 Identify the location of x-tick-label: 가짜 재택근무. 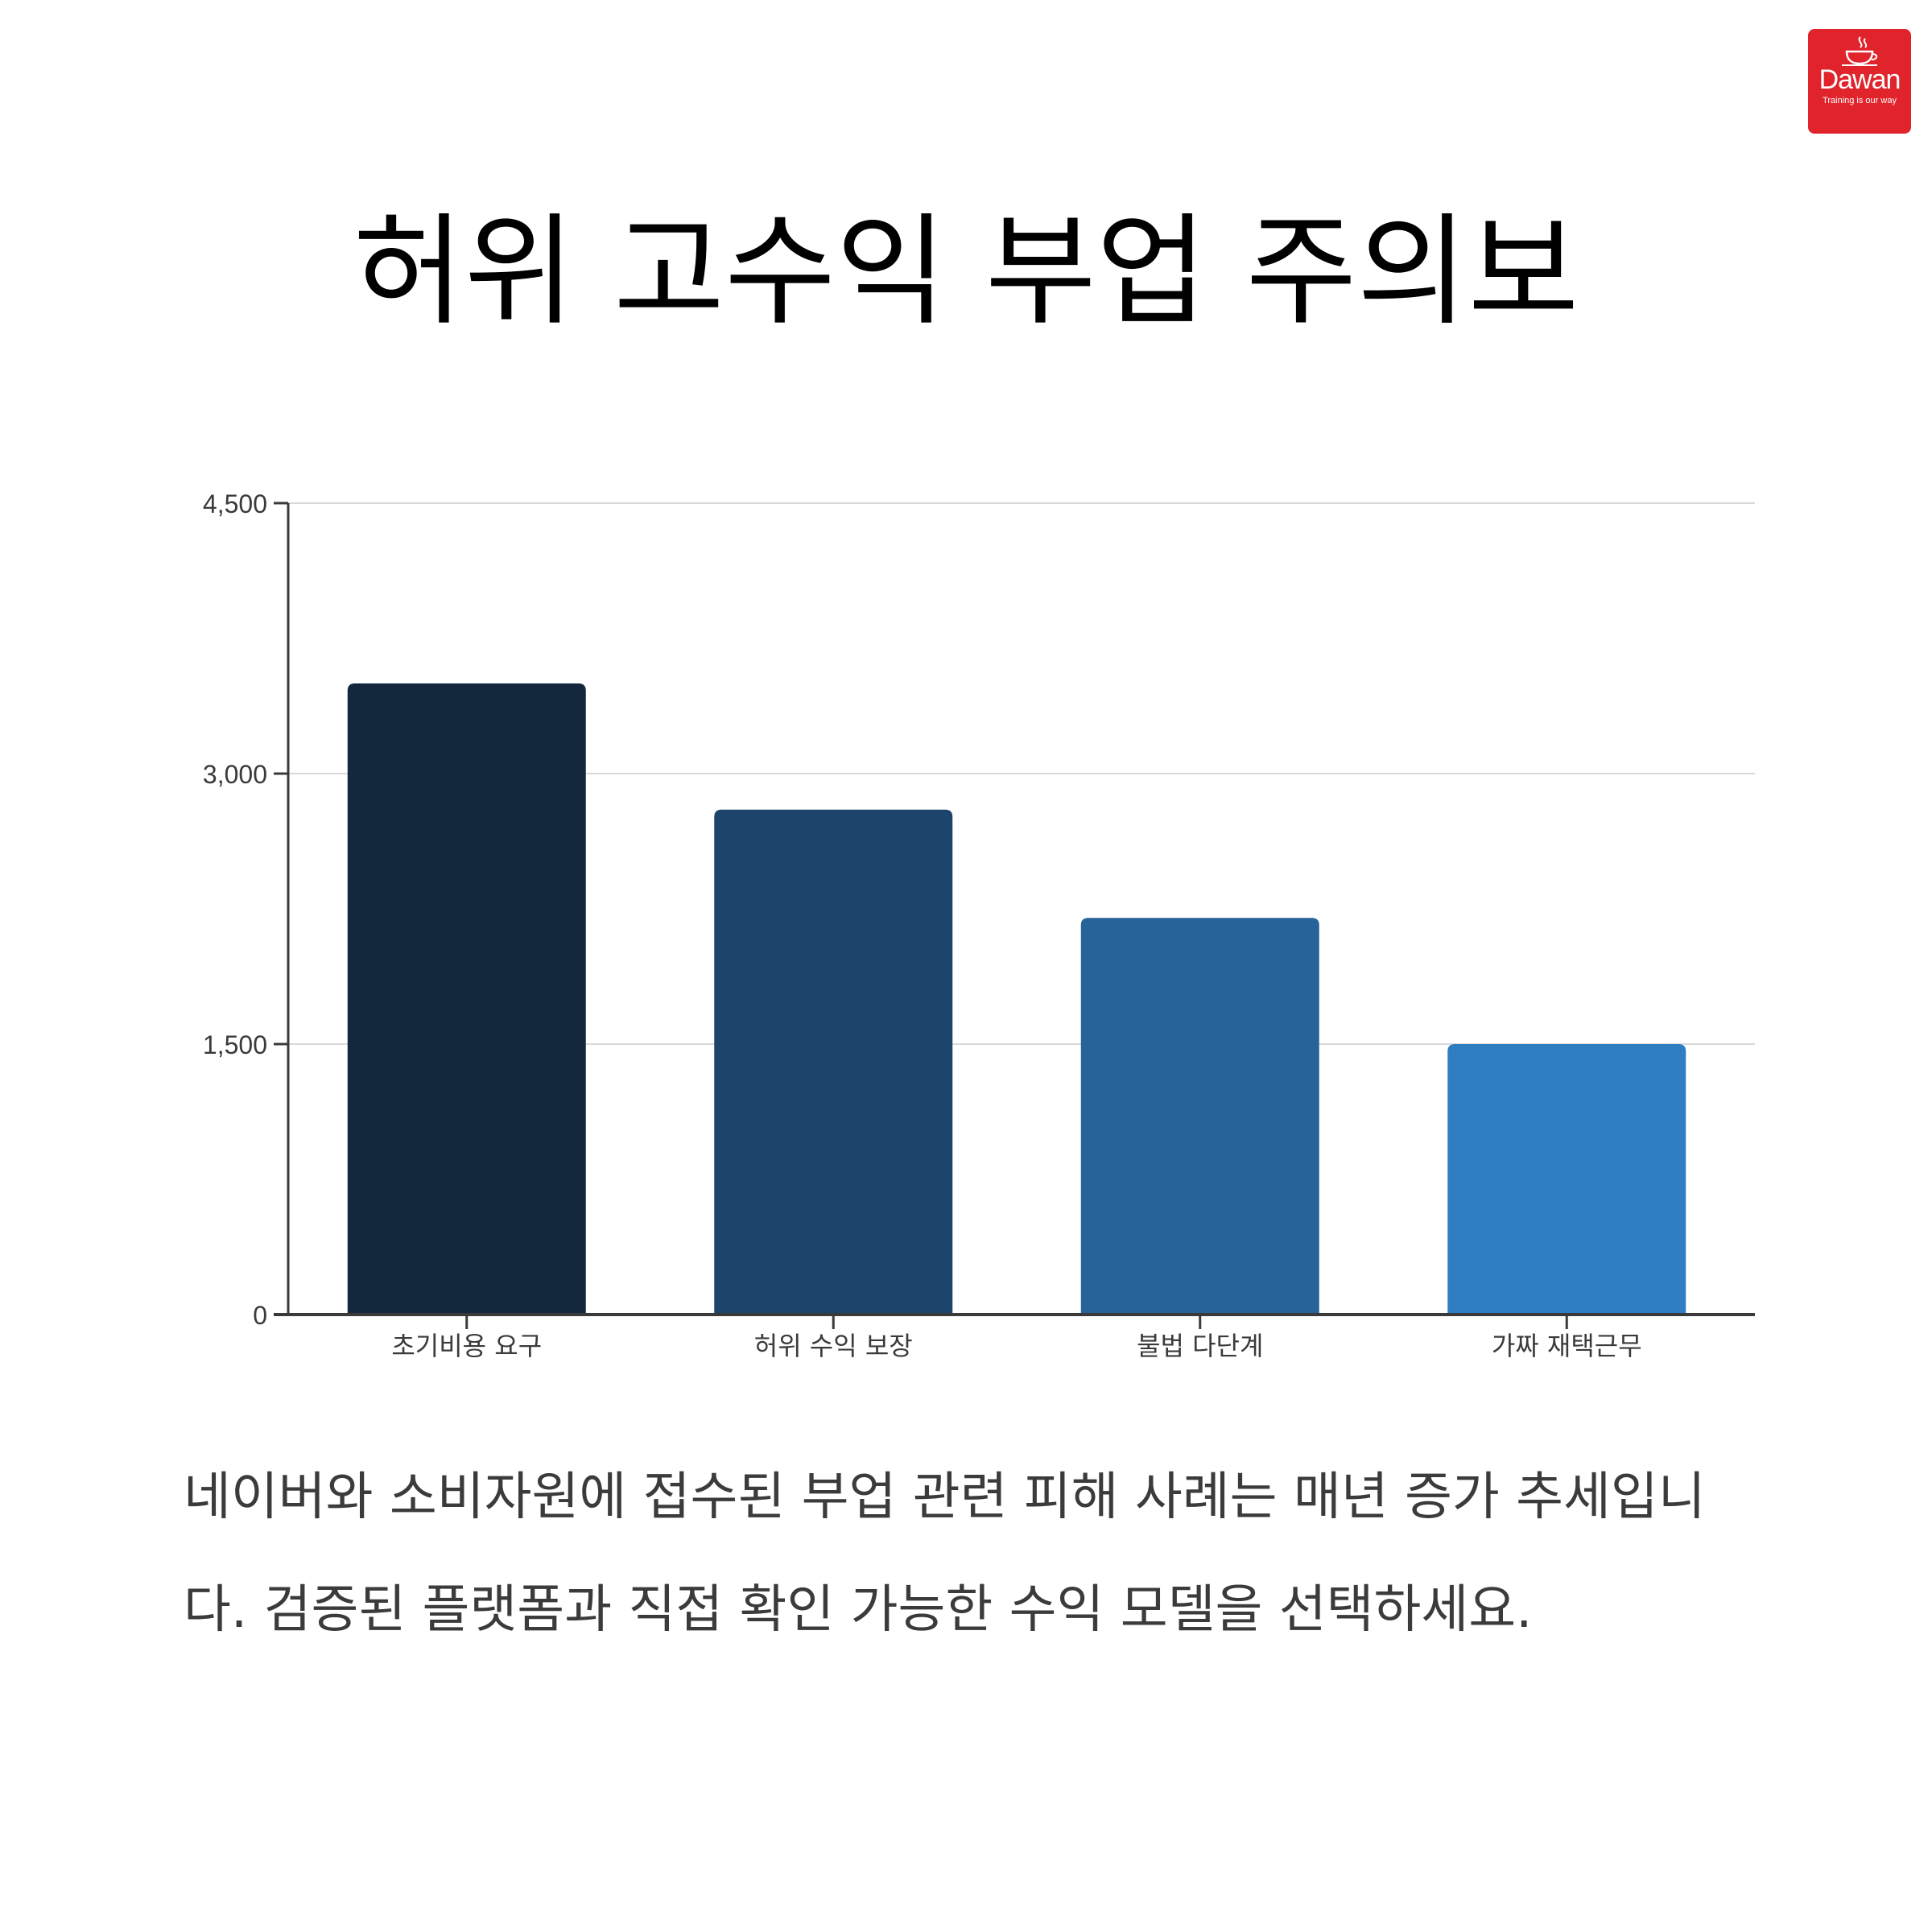
(1567, 1346).